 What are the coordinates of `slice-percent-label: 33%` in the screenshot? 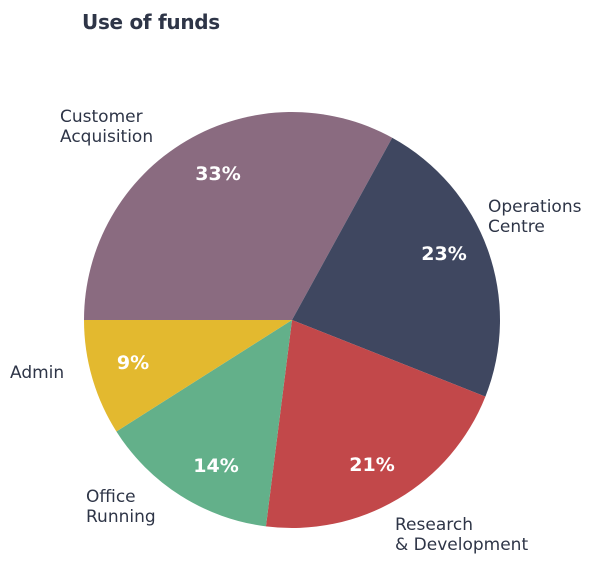 It's located at (217, 174).